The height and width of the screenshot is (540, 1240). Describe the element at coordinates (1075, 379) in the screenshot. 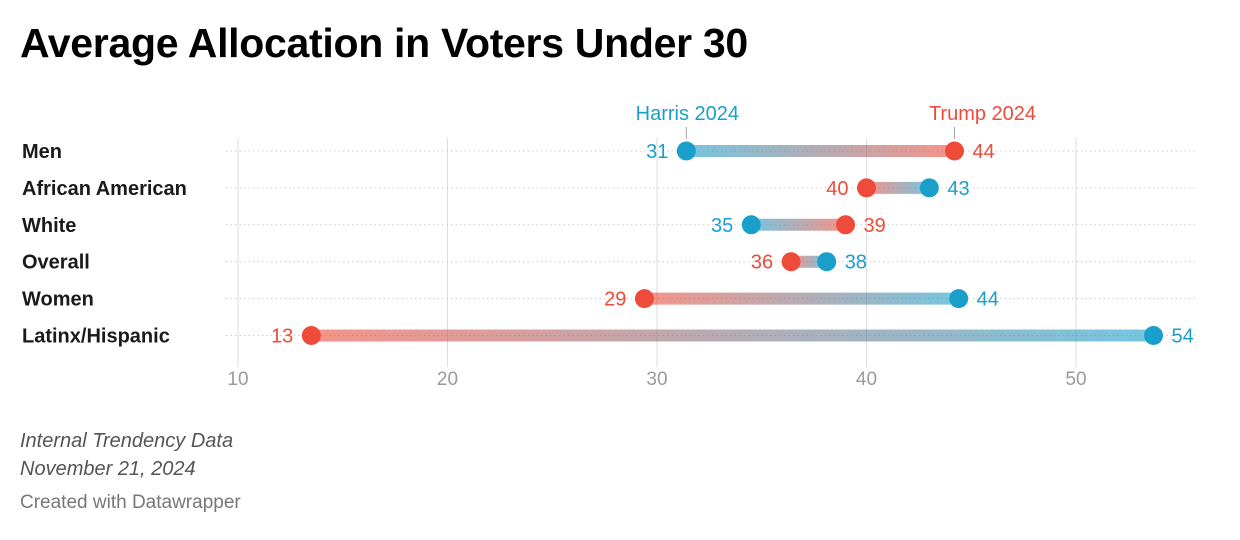

I see `x-tick-label-50: 50` at that location.